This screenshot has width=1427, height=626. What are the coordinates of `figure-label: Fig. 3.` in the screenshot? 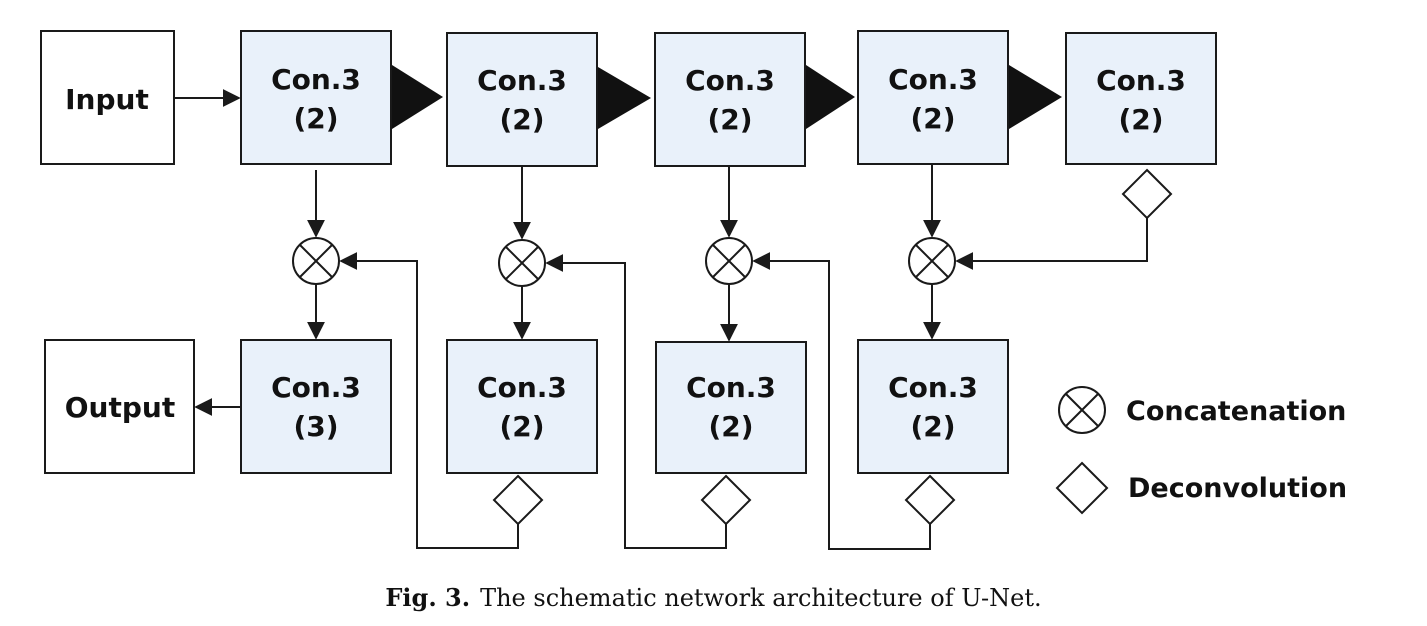 It's located at (428, 597).